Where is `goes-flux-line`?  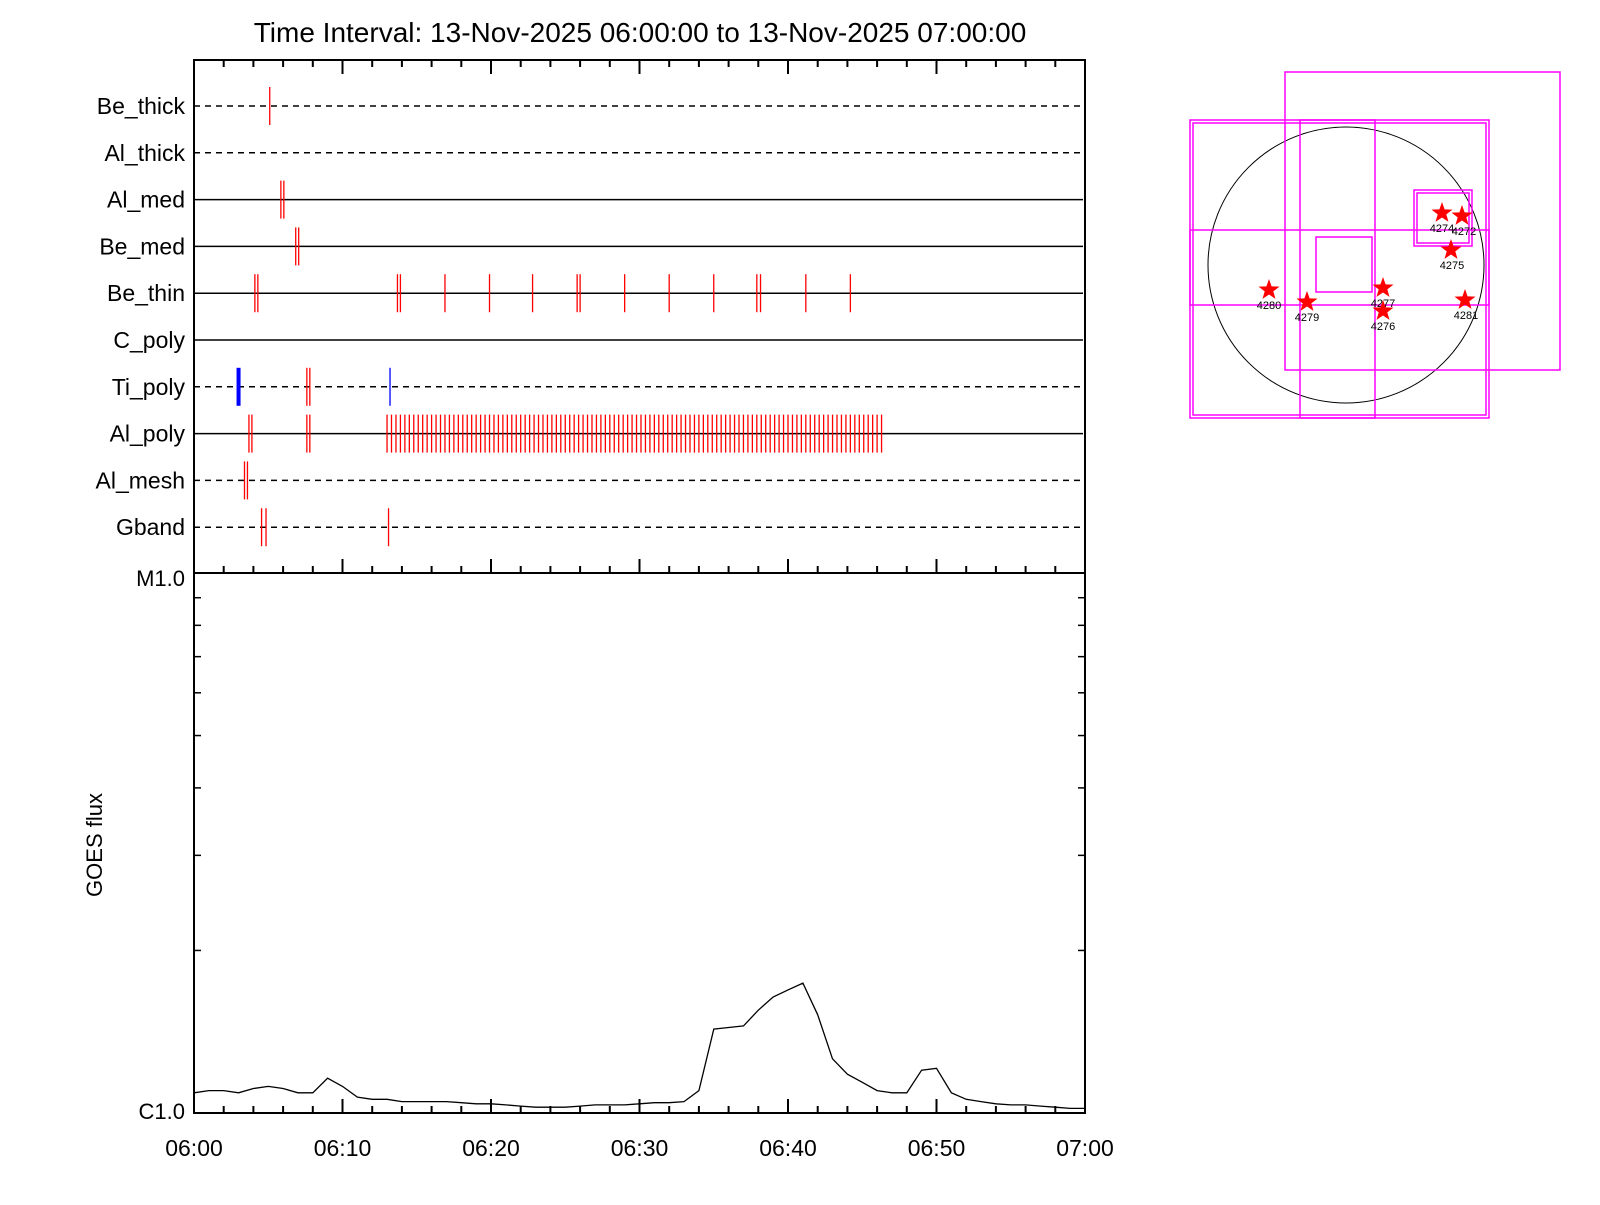
goes-flux-line is located at coordinates (639, 1046).